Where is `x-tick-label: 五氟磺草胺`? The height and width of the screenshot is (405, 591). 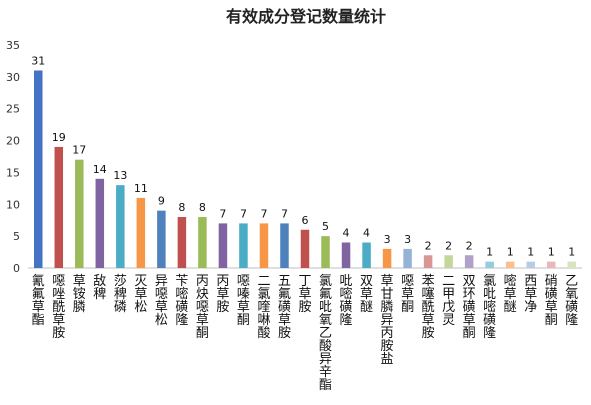
x-tick-label: 五氟磺草胺 is located at coordinates (284, 307).